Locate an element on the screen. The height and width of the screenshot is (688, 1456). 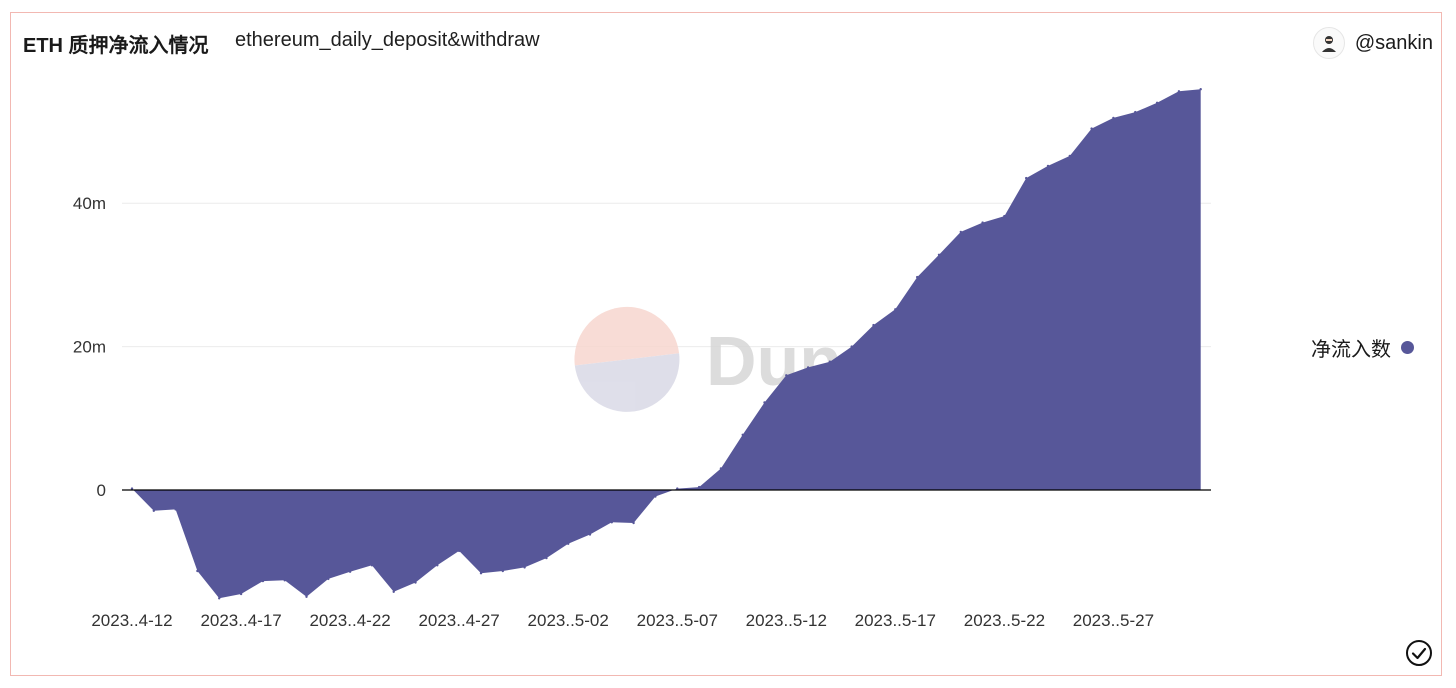
user-avatar-icon is located at coordinates (1328, 43).